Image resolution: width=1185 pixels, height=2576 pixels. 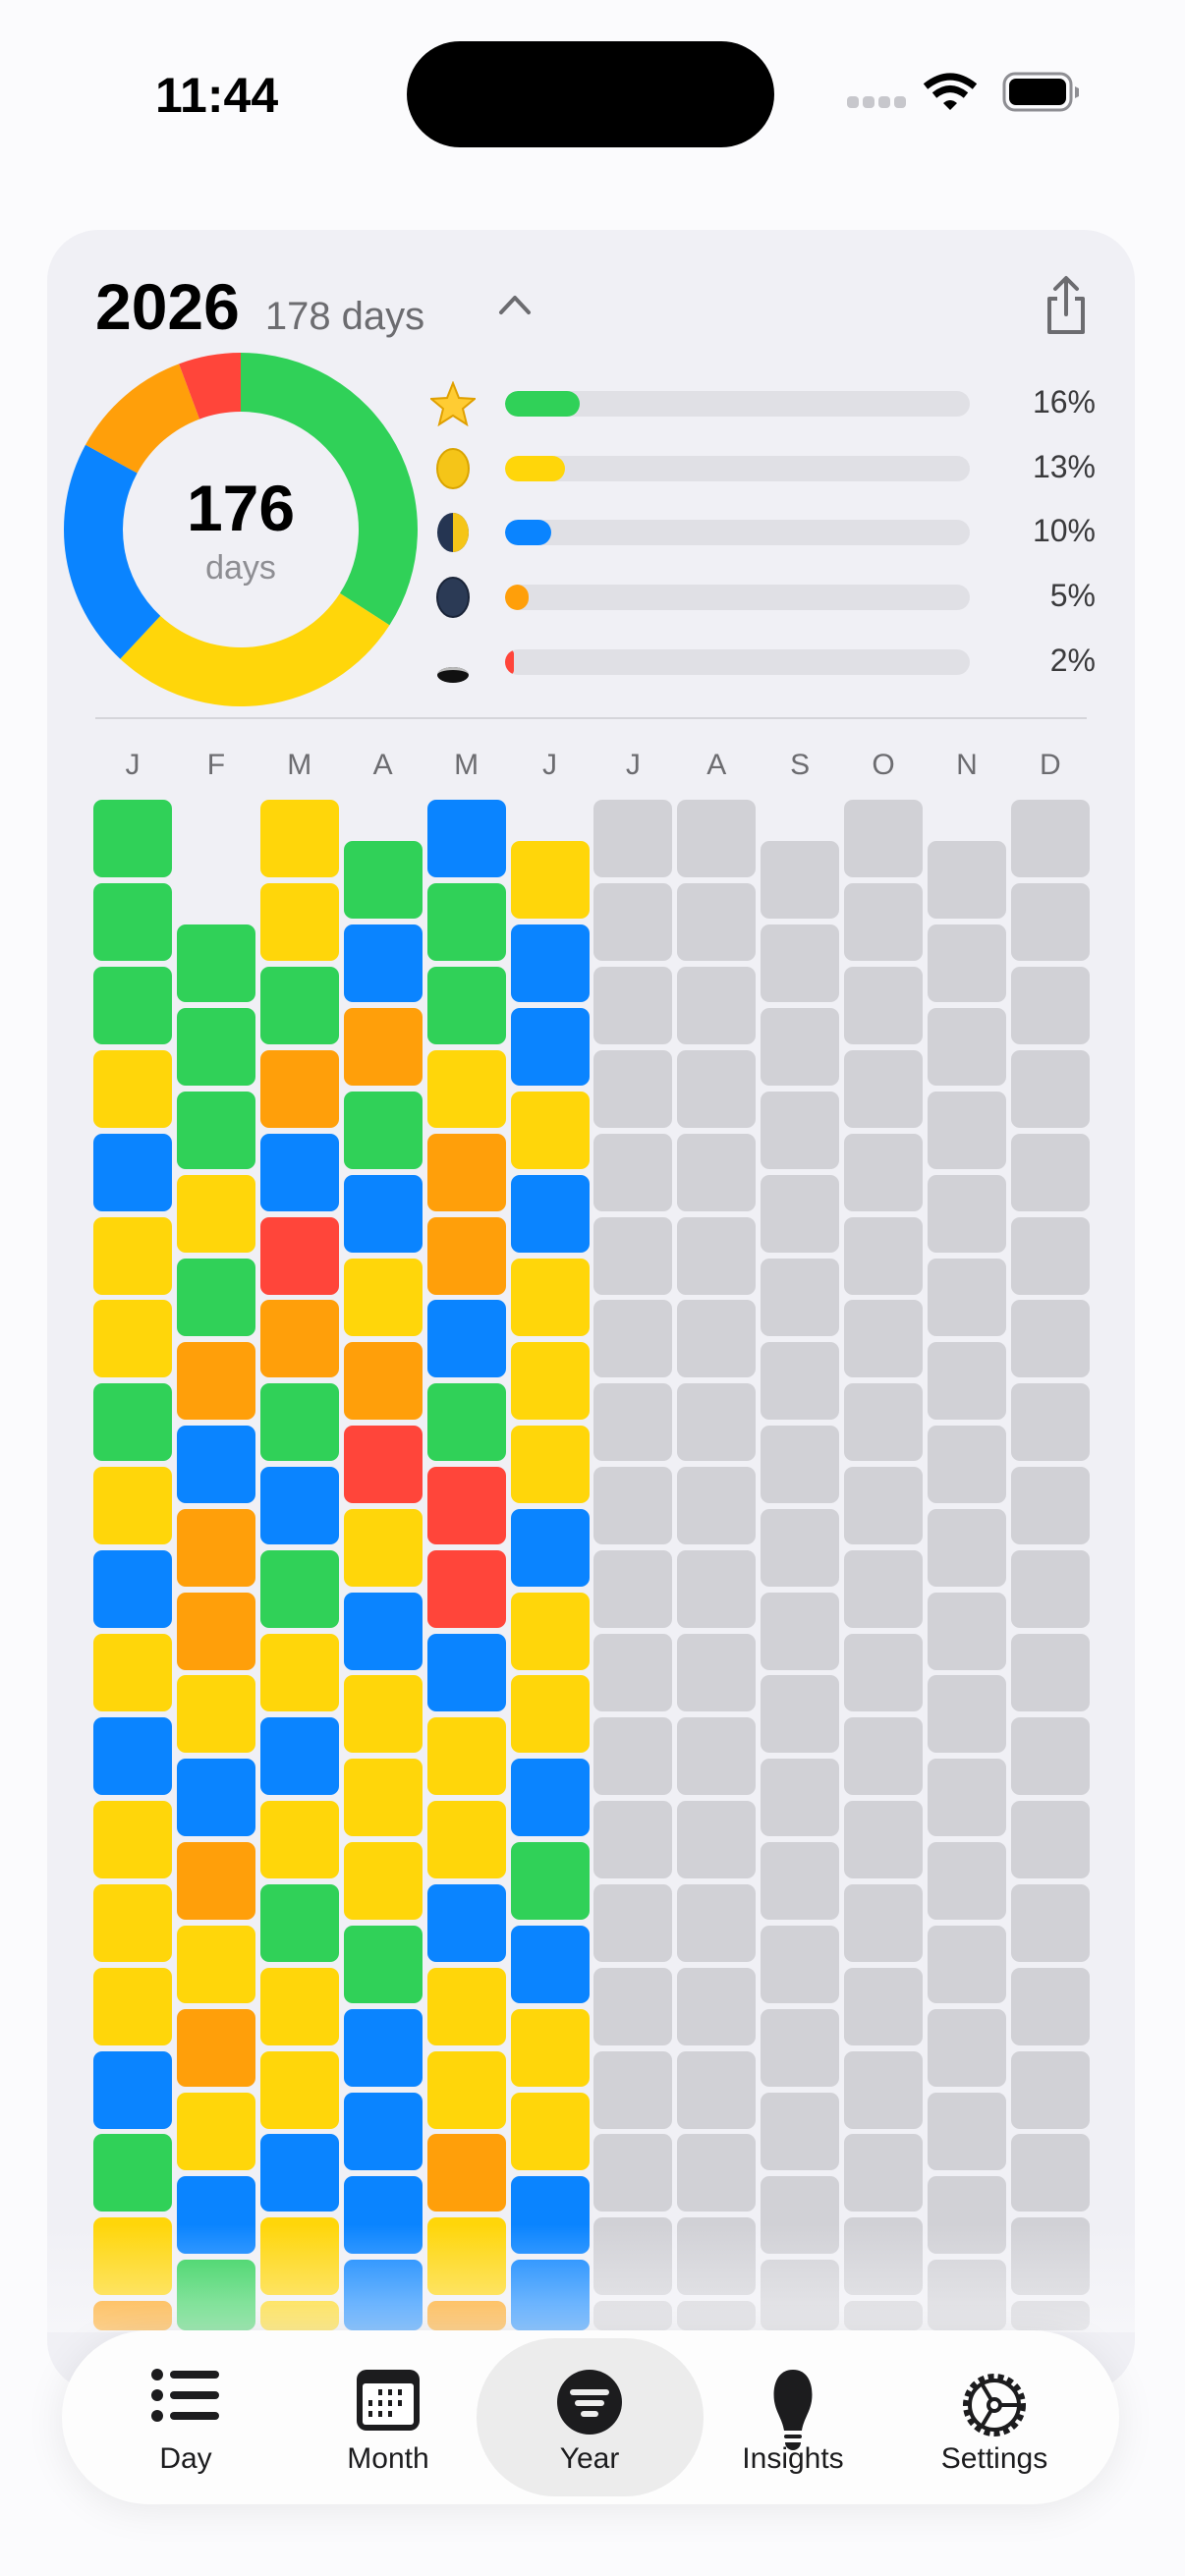 What do you see at coordinates (590, 2417) in the screenshot?
I see `tab-year: Year` at bounding box center [590, 2417].